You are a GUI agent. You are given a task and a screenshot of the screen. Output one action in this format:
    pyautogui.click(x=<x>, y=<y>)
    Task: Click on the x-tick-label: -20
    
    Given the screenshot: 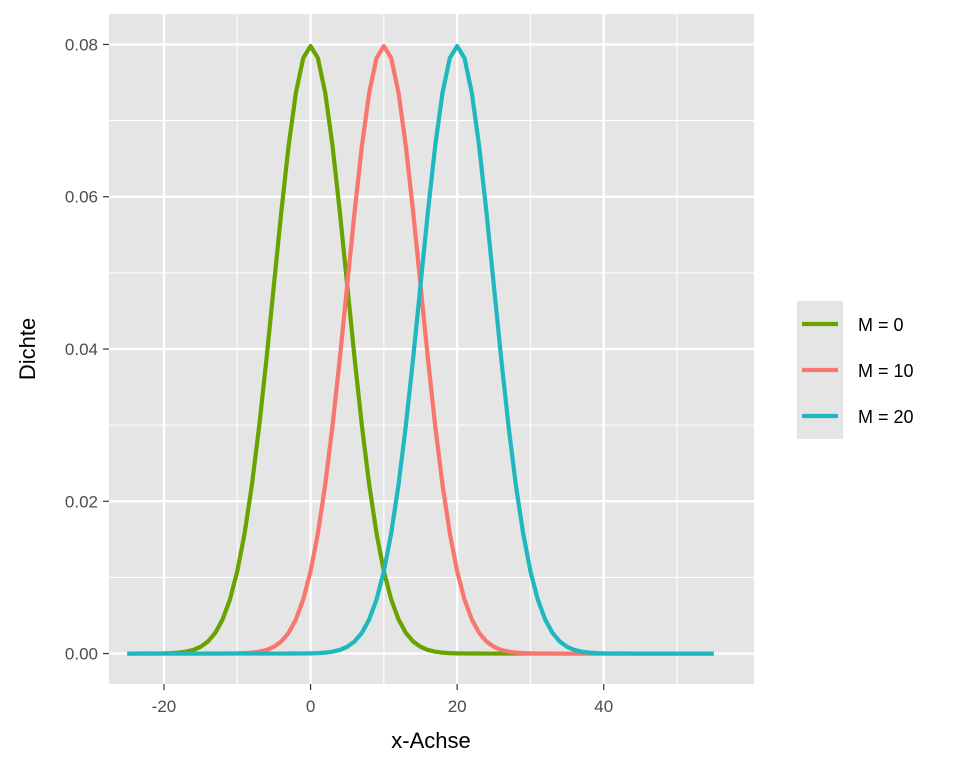 What is the action you would take?
    pyautogui.click(x=164, y=706)
    